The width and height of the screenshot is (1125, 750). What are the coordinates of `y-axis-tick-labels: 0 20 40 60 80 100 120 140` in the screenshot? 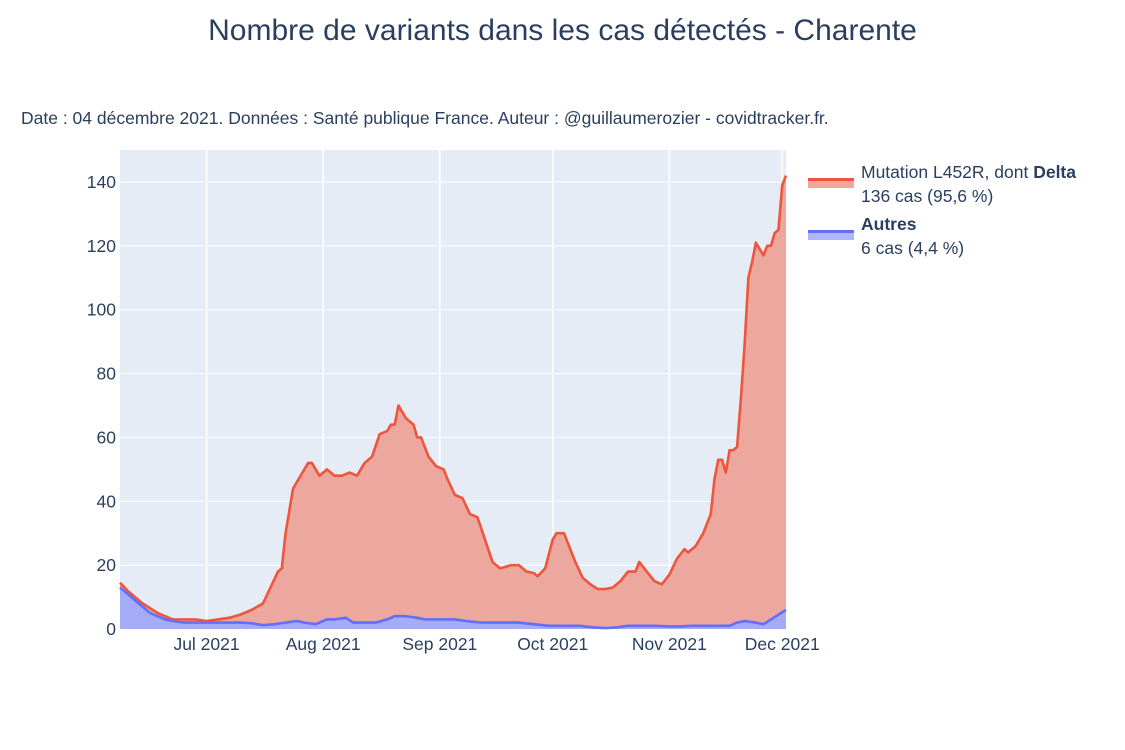 It's located at (101, 405).